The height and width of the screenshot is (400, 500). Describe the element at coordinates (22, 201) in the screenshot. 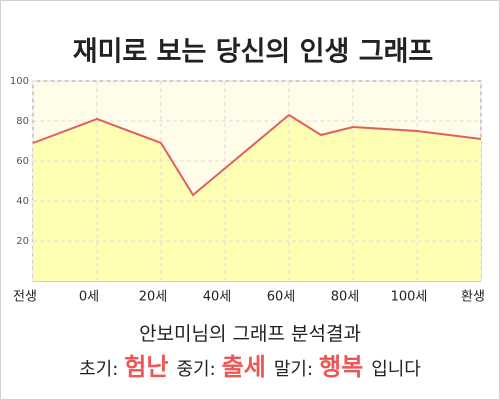

I see `y-tick-label: 40` at that location.